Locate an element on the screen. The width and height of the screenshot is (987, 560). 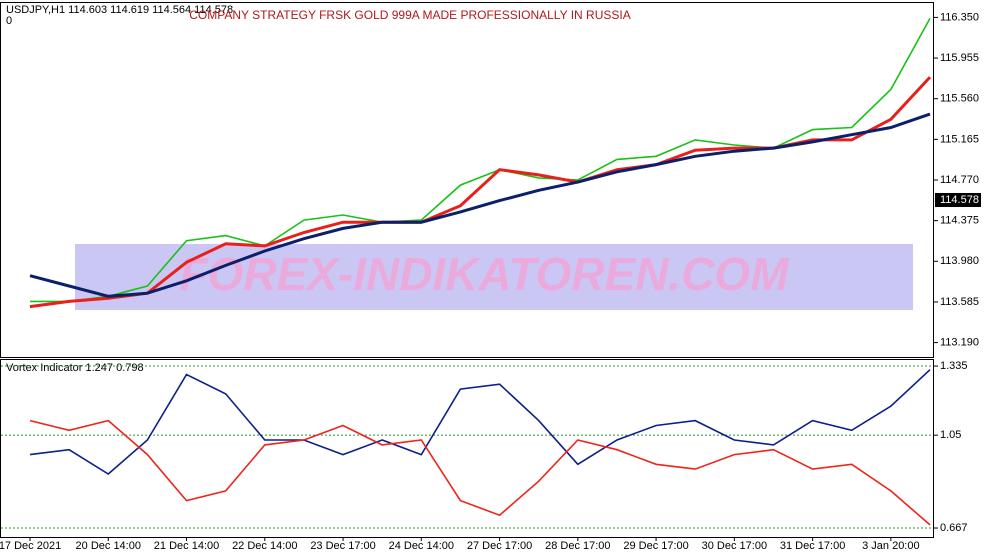
y-tick-label: 114.770 is located at coordinates (959, 180).